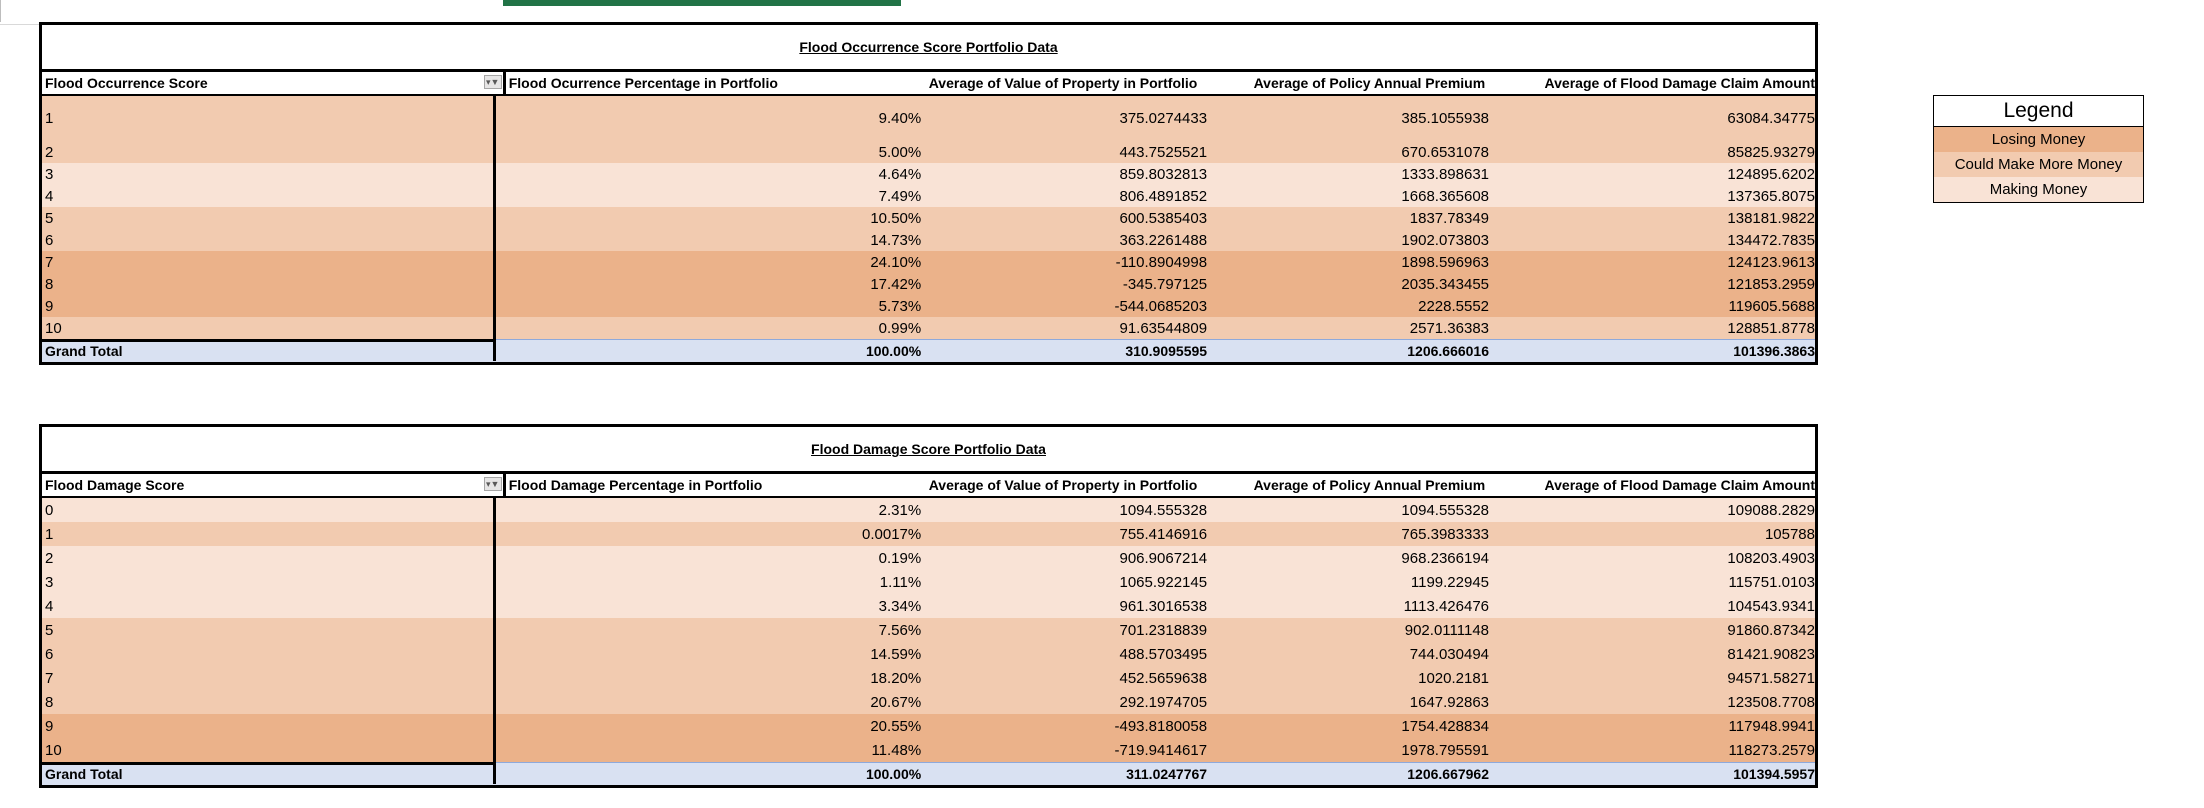  Describe the element at coordinates (1771, 678) in the screenshot. I see `claim-amount-cell: 94571.58271` at that location.